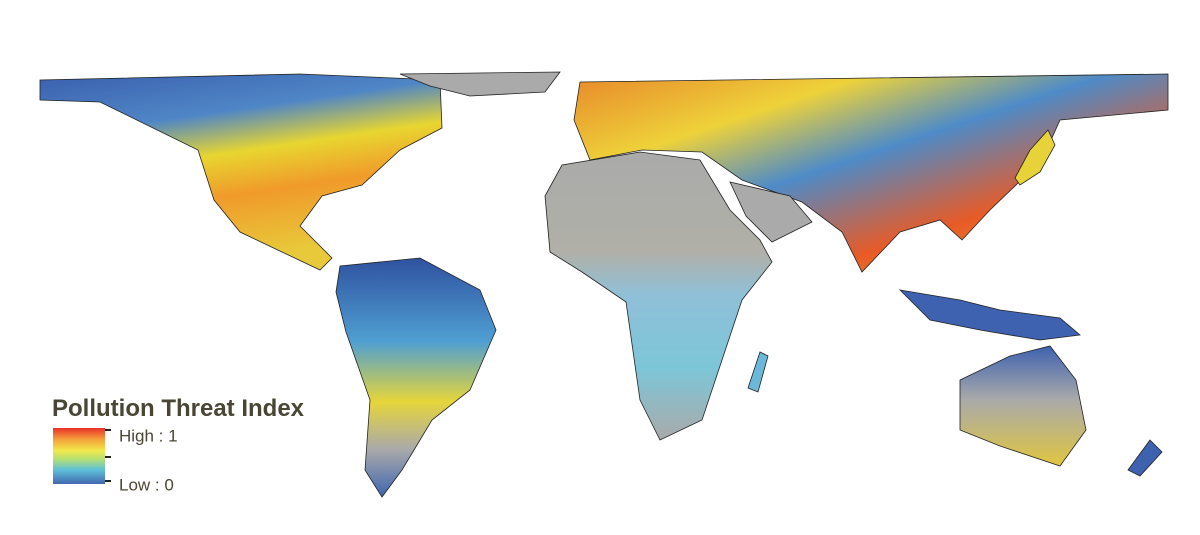 The height and width of the screenshot is (535, 1200). What do you see at coordinates (758, 372) in the screenshot?
I see `madagascar` at bounding box center [758, 372].